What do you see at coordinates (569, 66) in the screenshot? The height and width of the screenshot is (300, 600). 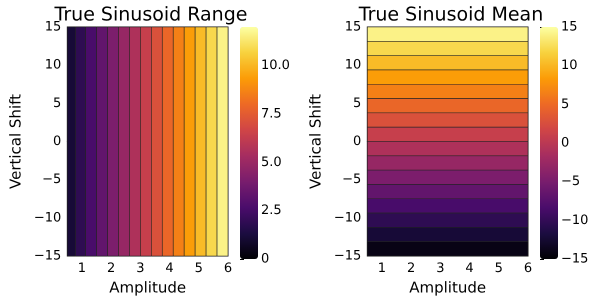 I see `color-bar-label: 10` at bounding box center [569, 66].